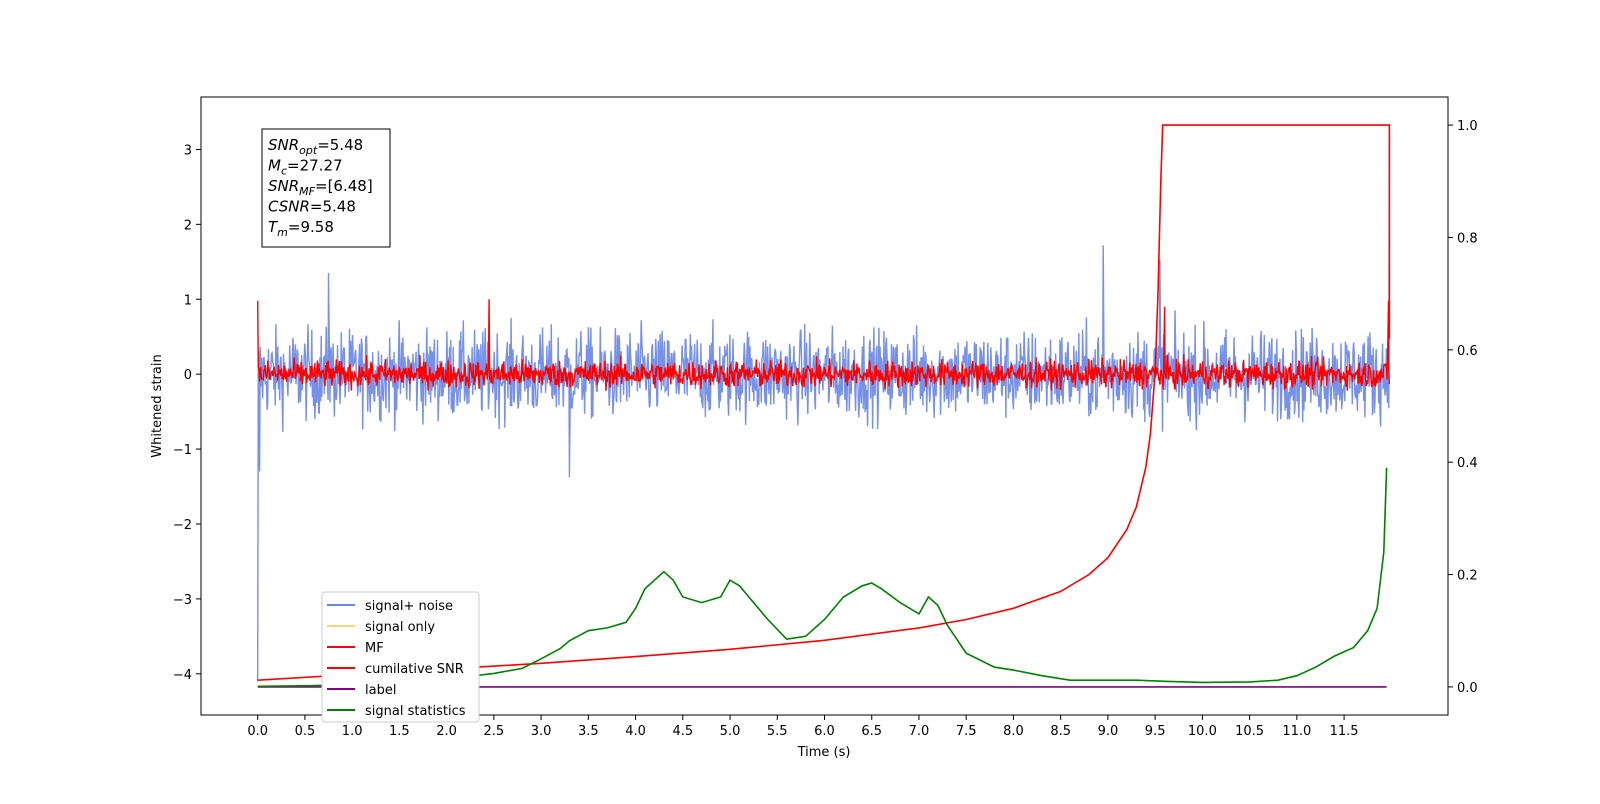 Image resolution: width=1600 pixels, height=804 pixels. I want to click on x-tick-label: 0.0, so click(257, 731).